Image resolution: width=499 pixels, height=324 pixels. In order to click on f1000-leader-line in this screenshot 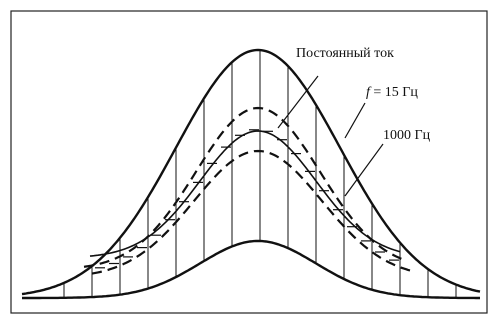, I will do `click(364, 170)`.